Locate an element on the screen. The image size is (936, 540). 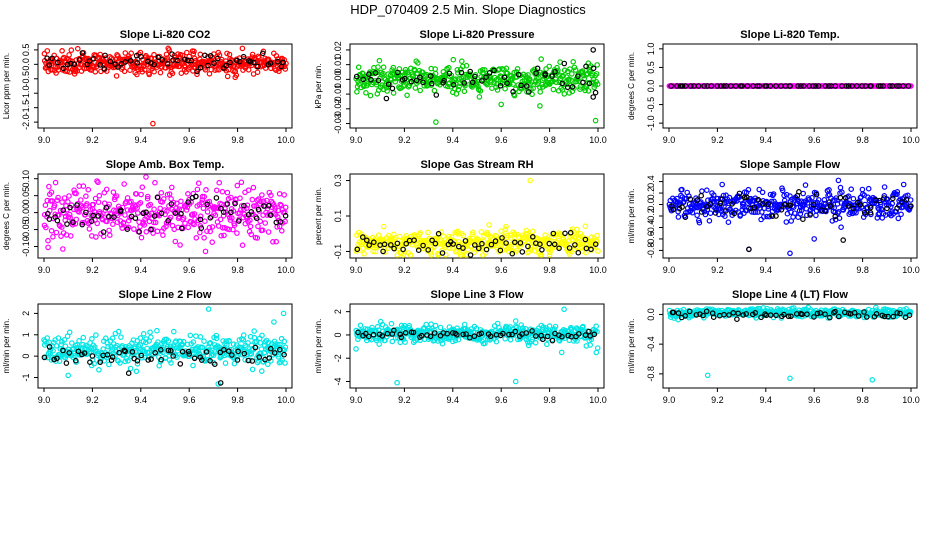
y-tick-label: -0.4 is located at coordinates (651, 344).